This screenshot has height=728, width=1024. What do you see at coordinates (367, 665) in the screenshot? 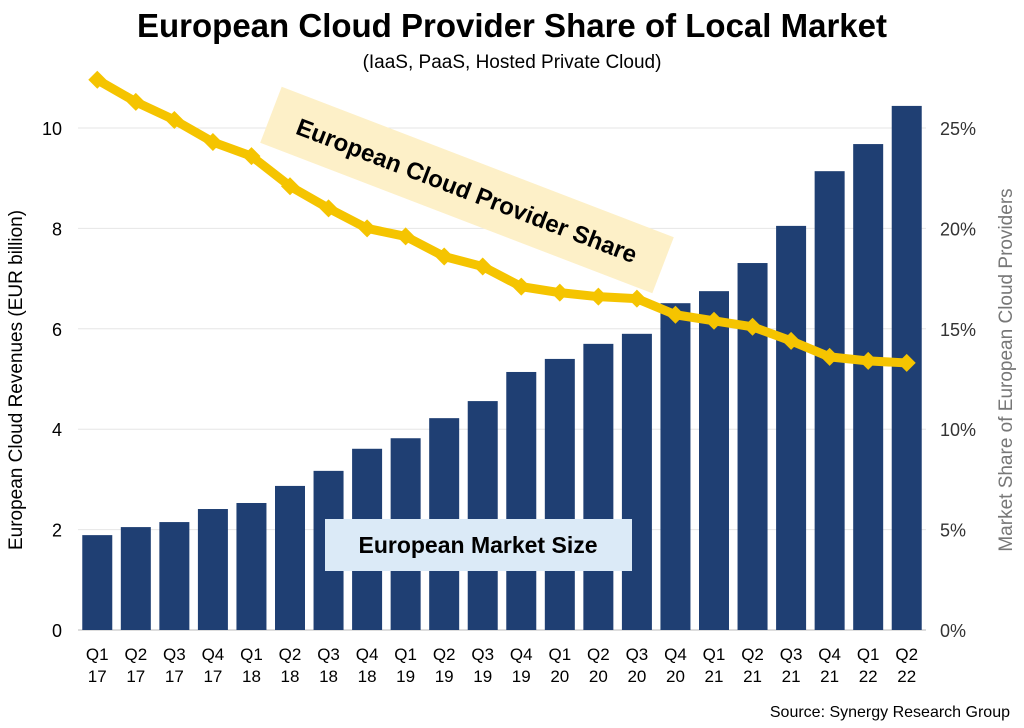
I see `x-tick-label: Q4 18` at bounding box center [367, 665].